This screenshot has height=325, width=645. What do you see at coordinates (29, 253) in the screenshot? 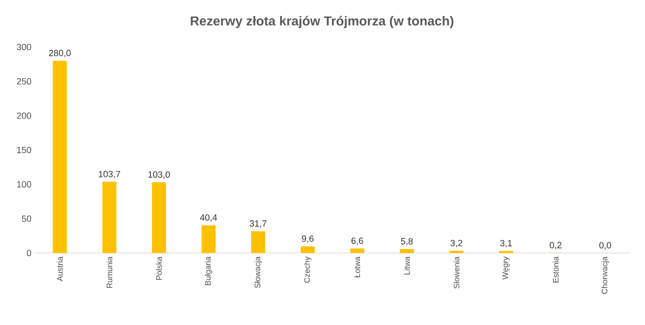
I see `y-tick-label: 0` at bounding box center [29, 253].